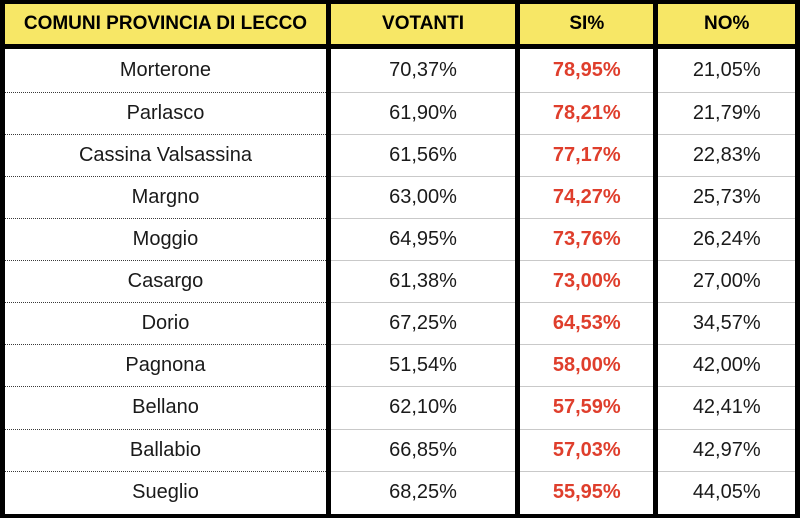 The image size is (800, 518). Describe the element at coordinates (587, 450) in the screenshot. I see `si-cell: 57,03%` at that location.